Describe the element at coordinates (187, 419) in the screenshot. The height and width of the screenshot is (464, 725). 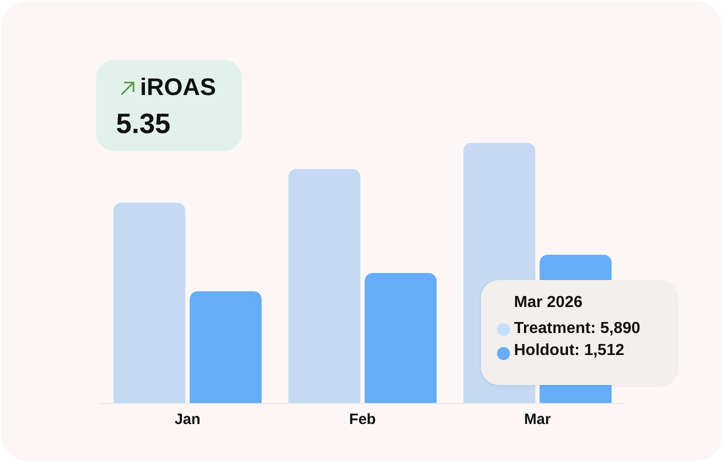
I see `x-tick-label: Jan` at that location.